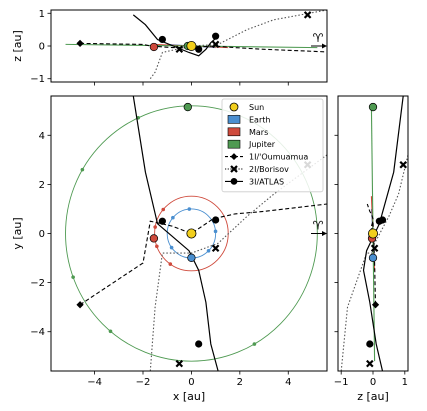  Describe the element at coordinates (42, 14) in the screenshot. I see `y-tick-label: 1` at that location.